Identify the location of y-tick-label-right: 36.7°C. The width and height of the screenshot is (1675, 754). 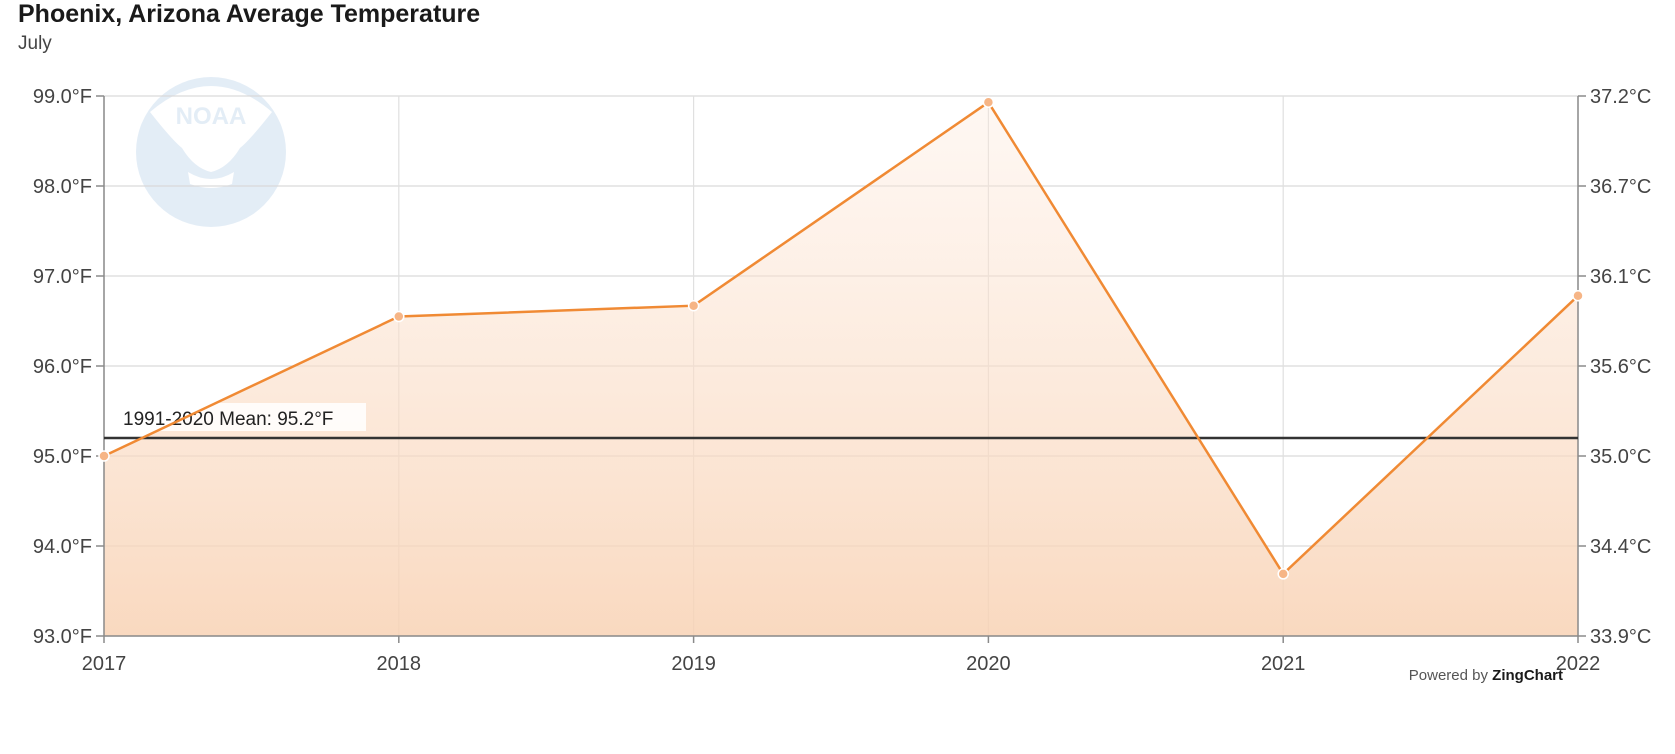
(1620, 187).